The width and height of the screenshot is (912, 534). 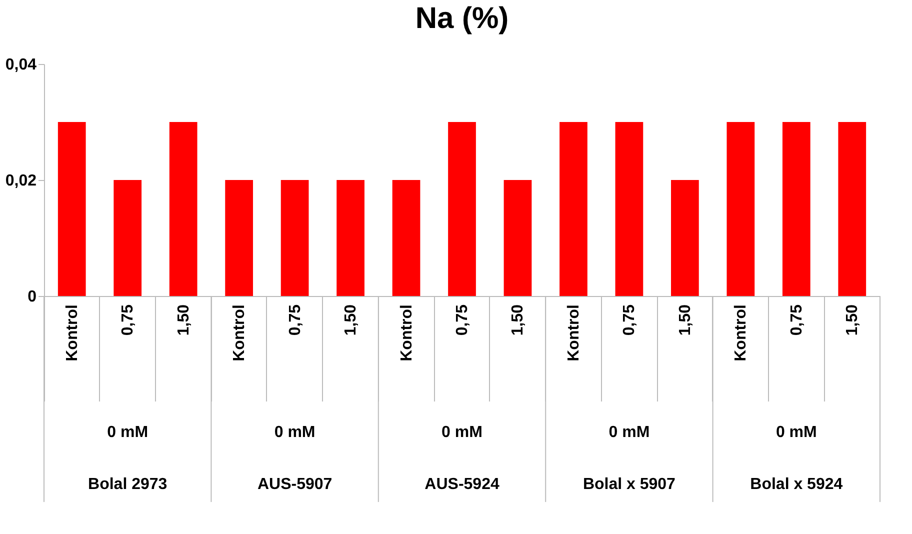 What do you see at coordinates (32, 297) in the screenshot?
I see `y-tick-label: 0` at bounding box center [32, 297].